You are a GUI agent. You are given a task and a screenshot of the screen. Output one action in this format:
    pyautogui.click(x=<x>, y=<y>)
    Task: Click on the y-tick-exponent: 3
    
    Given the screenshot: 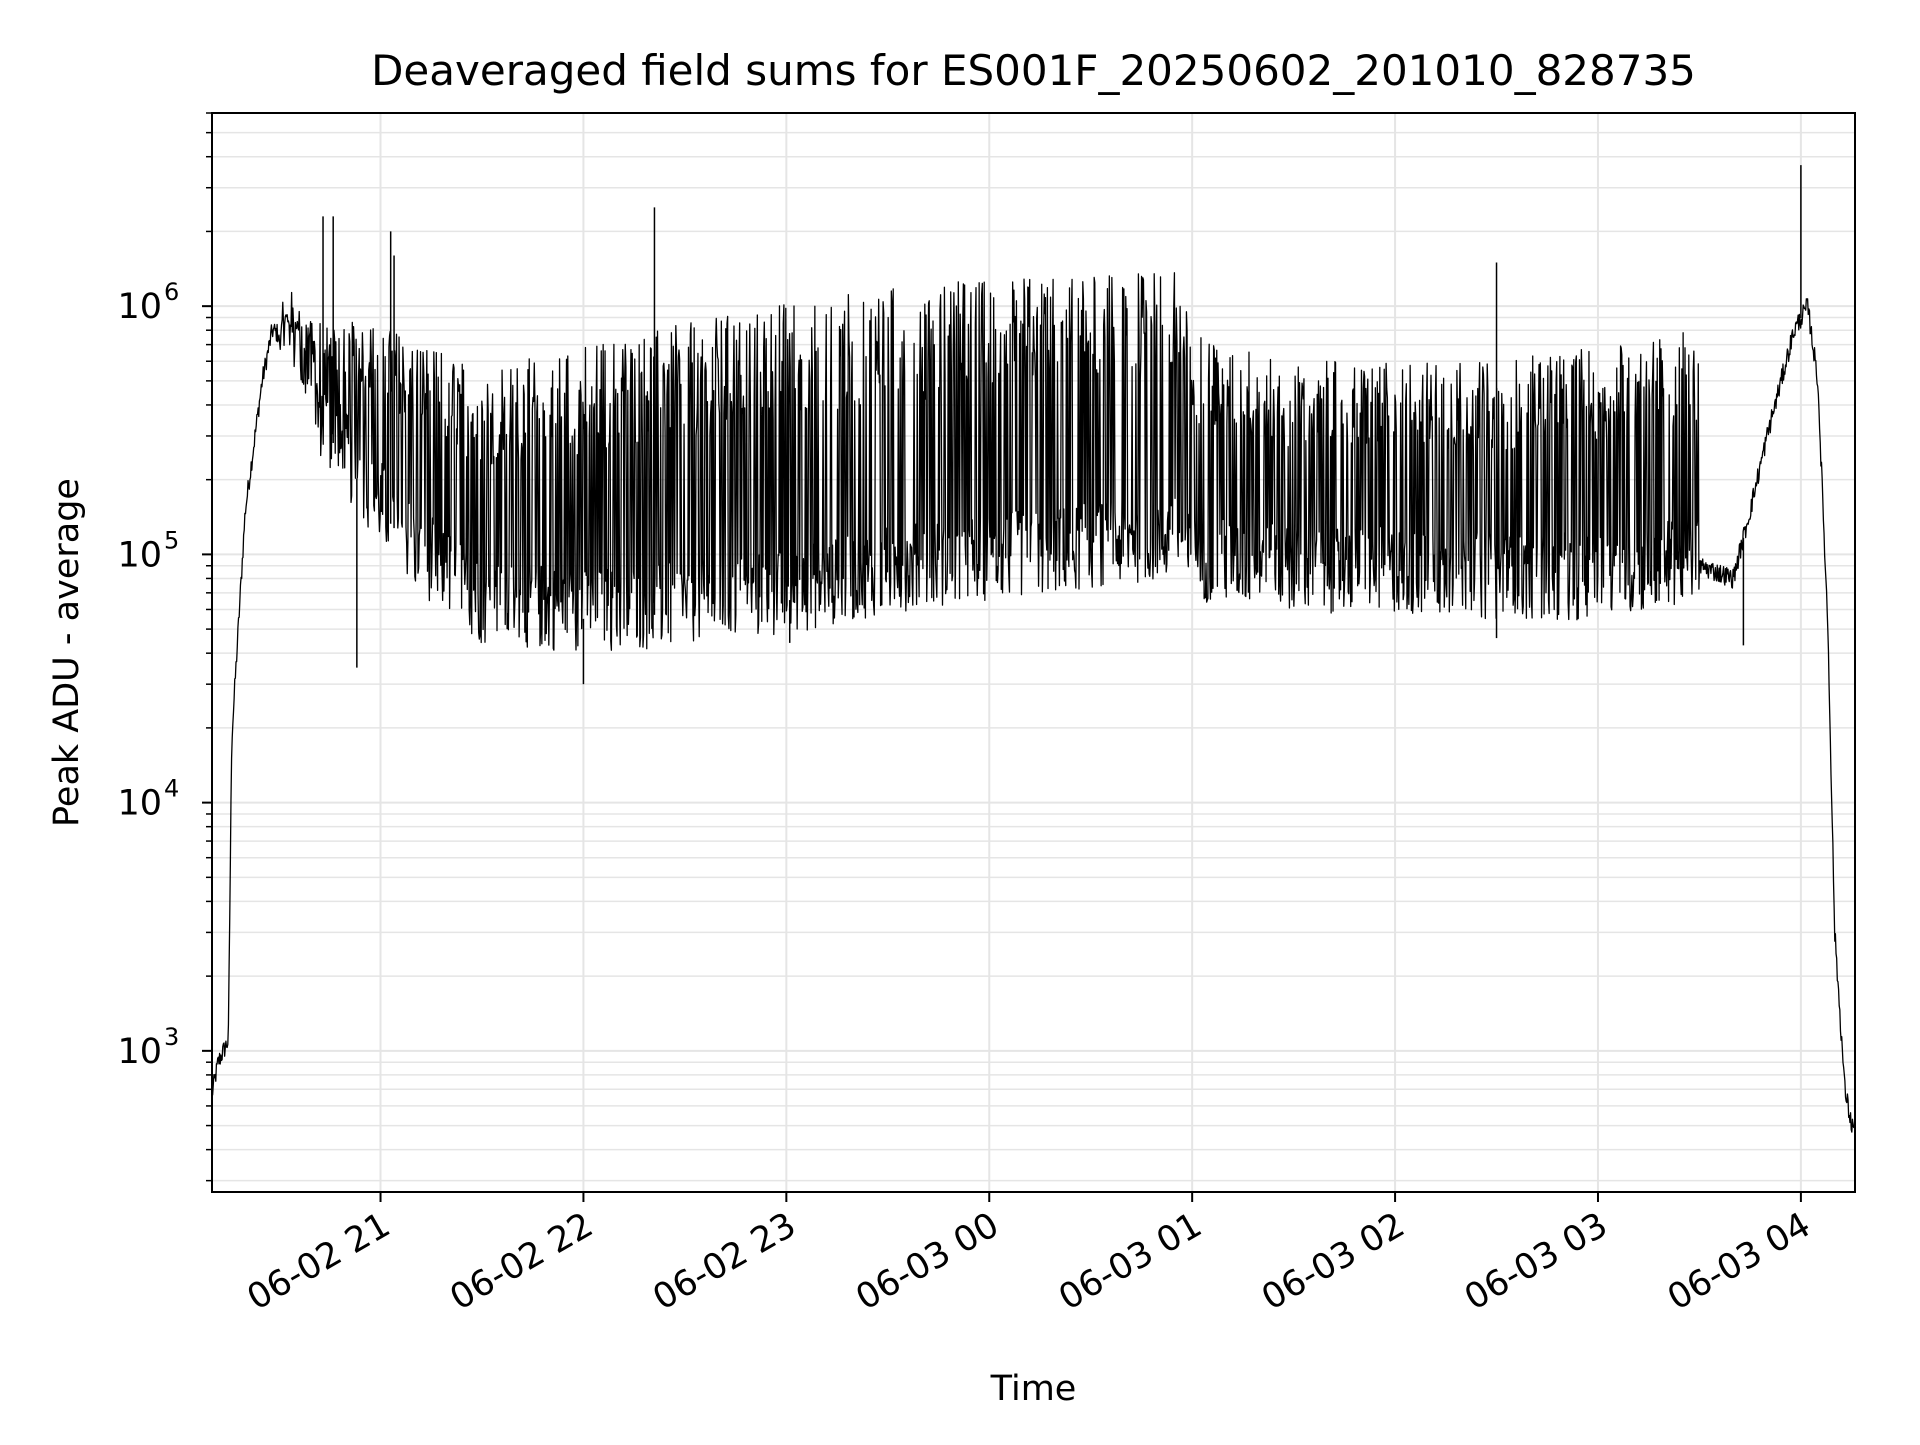 What is the action you would take?
    pyautogui.click(x=171, y=1037)
    